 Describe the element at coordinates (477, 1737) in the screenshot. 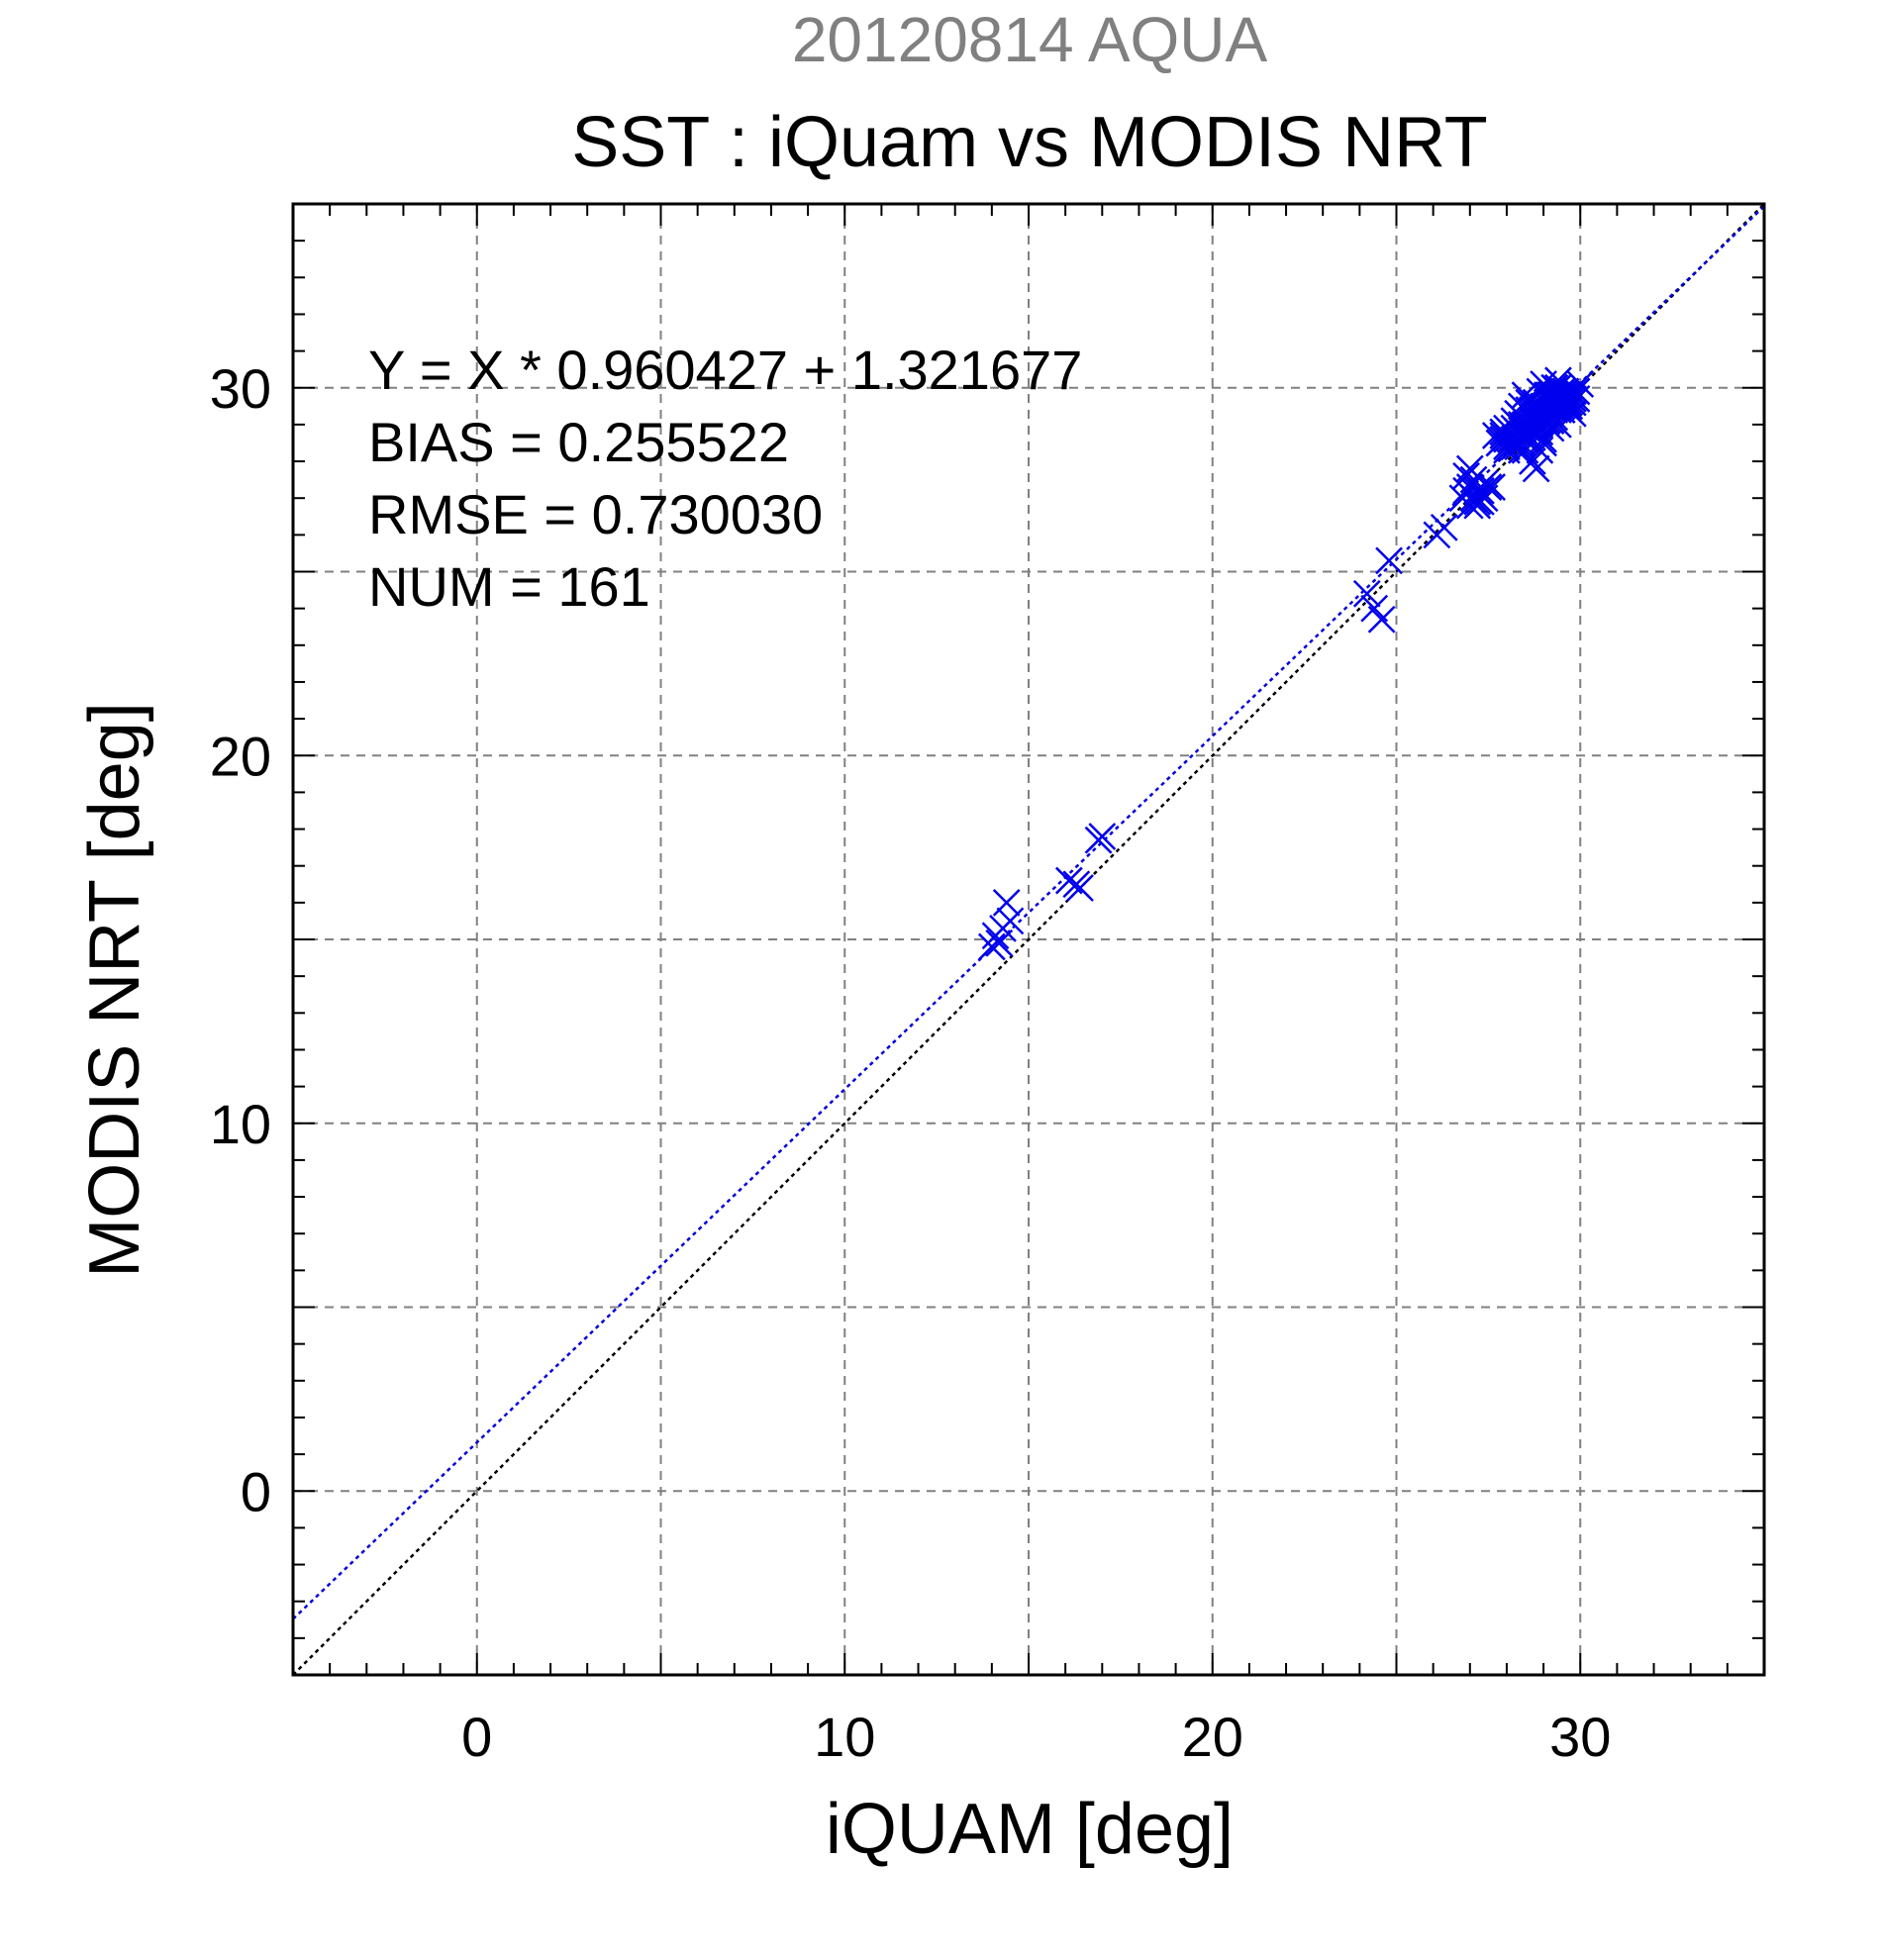

I see `x-tick-label: 0` at that location.